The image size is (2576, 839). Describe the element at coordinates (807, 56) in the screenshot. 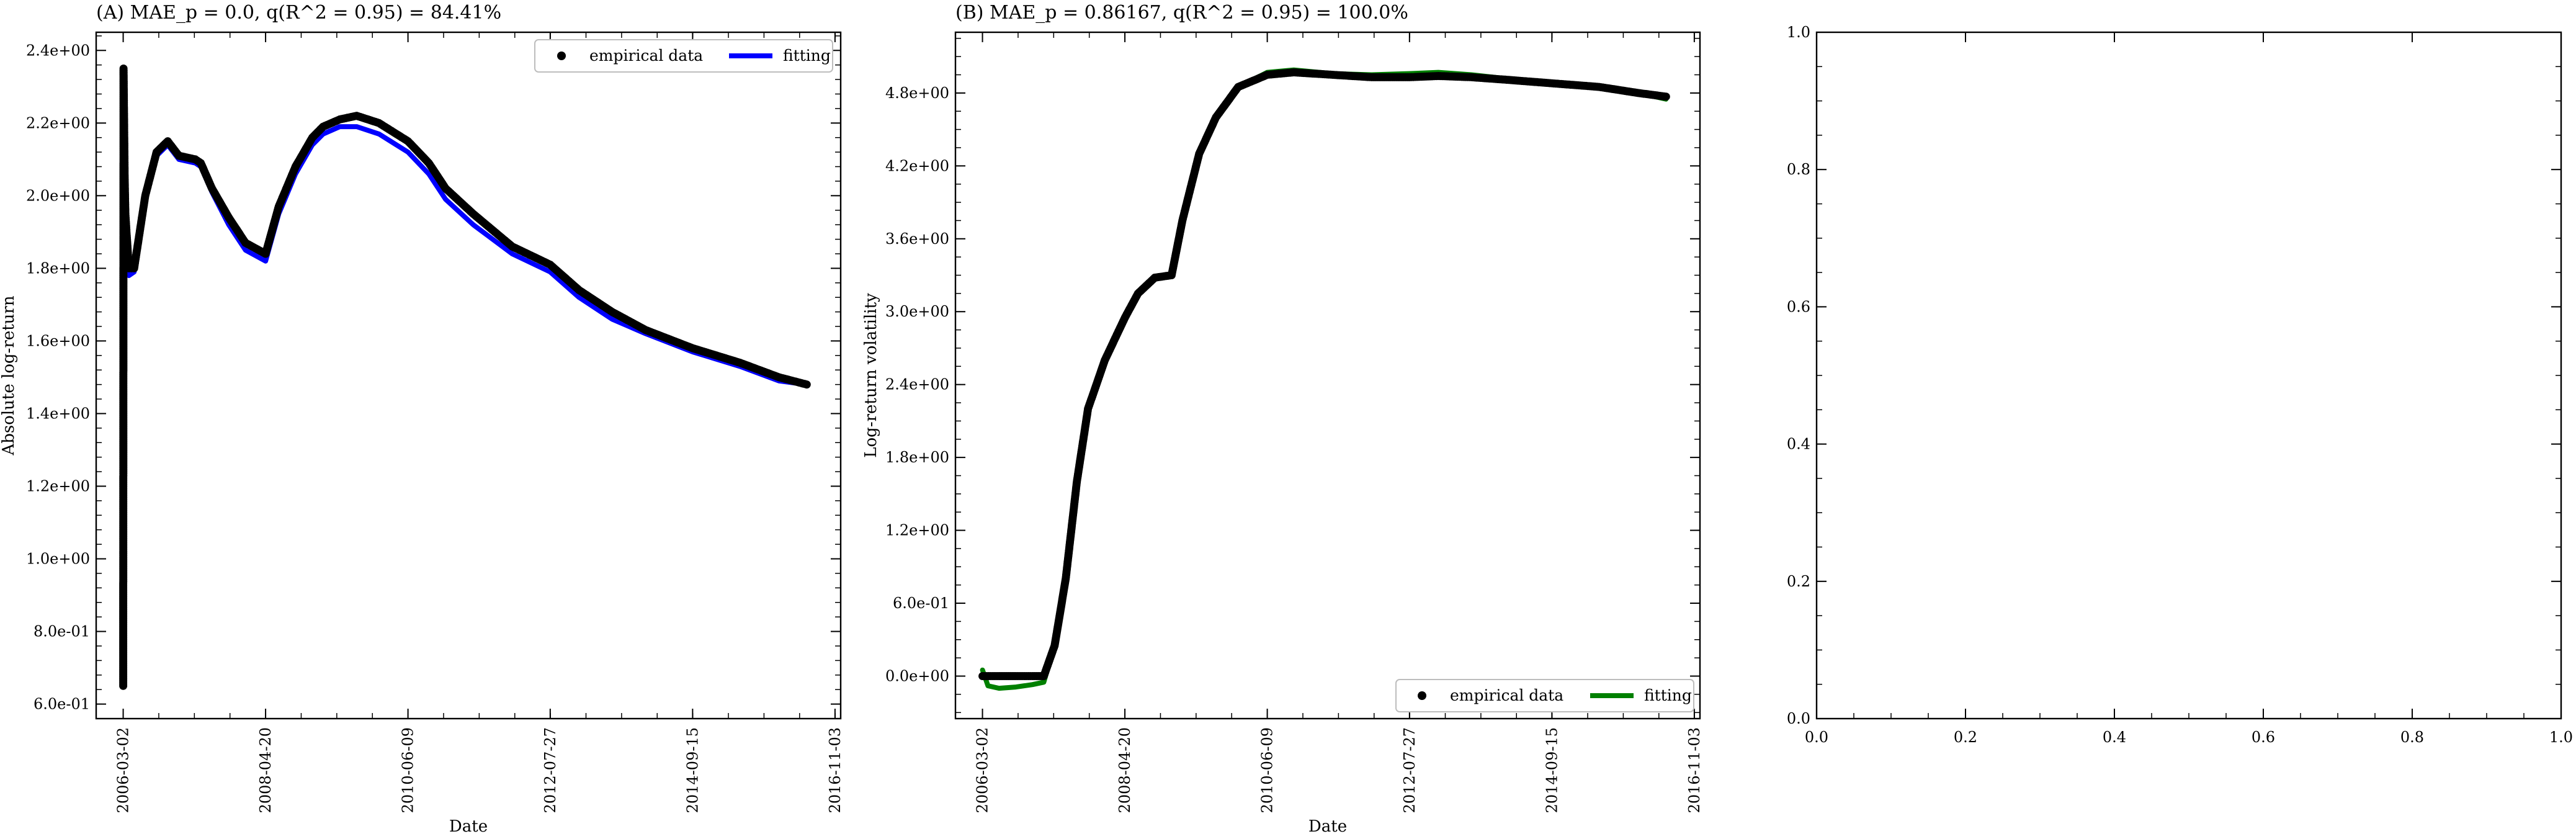

I see `panel-a-legend-label-fitting: fitting` at that location.